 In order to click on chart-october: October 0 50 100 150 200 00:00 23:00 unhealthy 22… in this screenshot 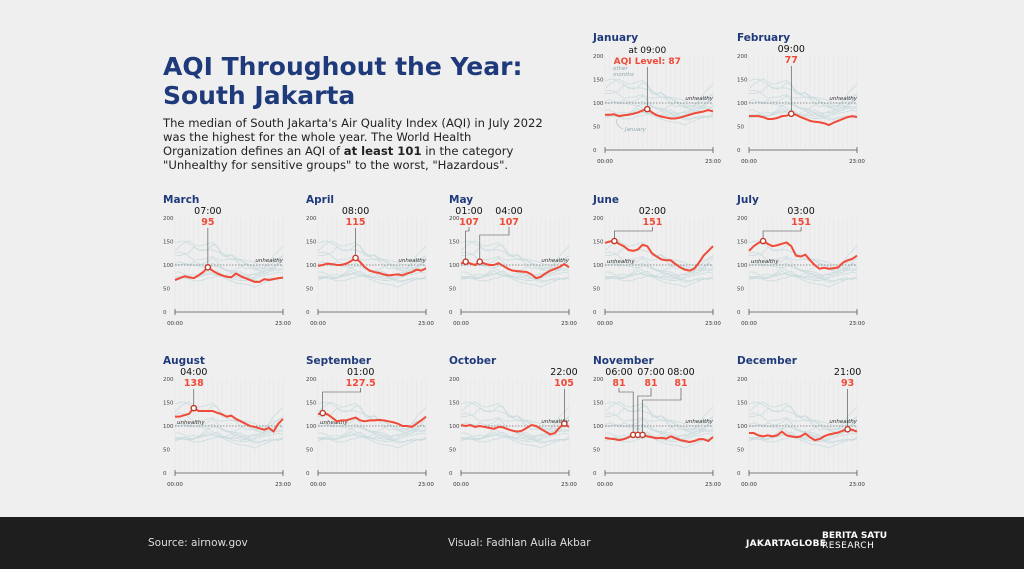, I will do `click(513, 421)`.